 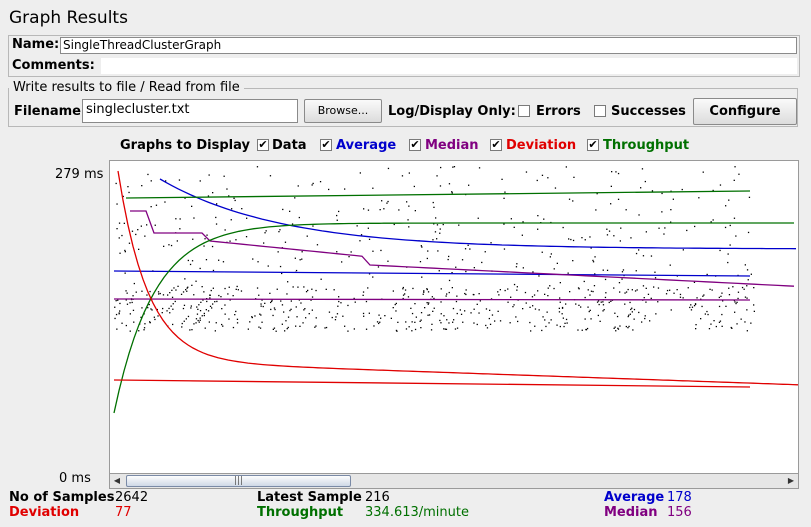 I want to click on scroll-left-icon: ◀, so click(x=117, y=480).